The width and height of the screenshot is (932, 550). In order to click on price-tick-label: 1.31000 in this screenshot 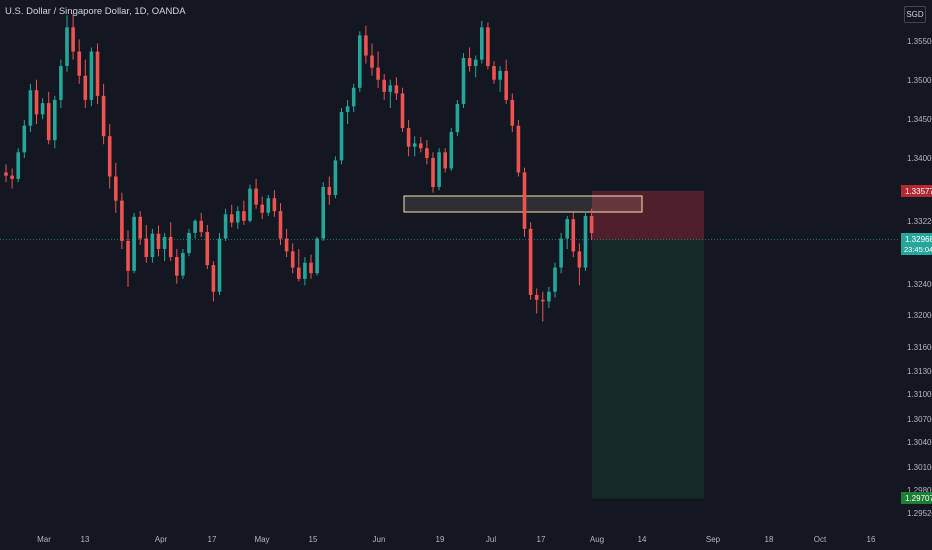, I will do `click(919, 394)`.